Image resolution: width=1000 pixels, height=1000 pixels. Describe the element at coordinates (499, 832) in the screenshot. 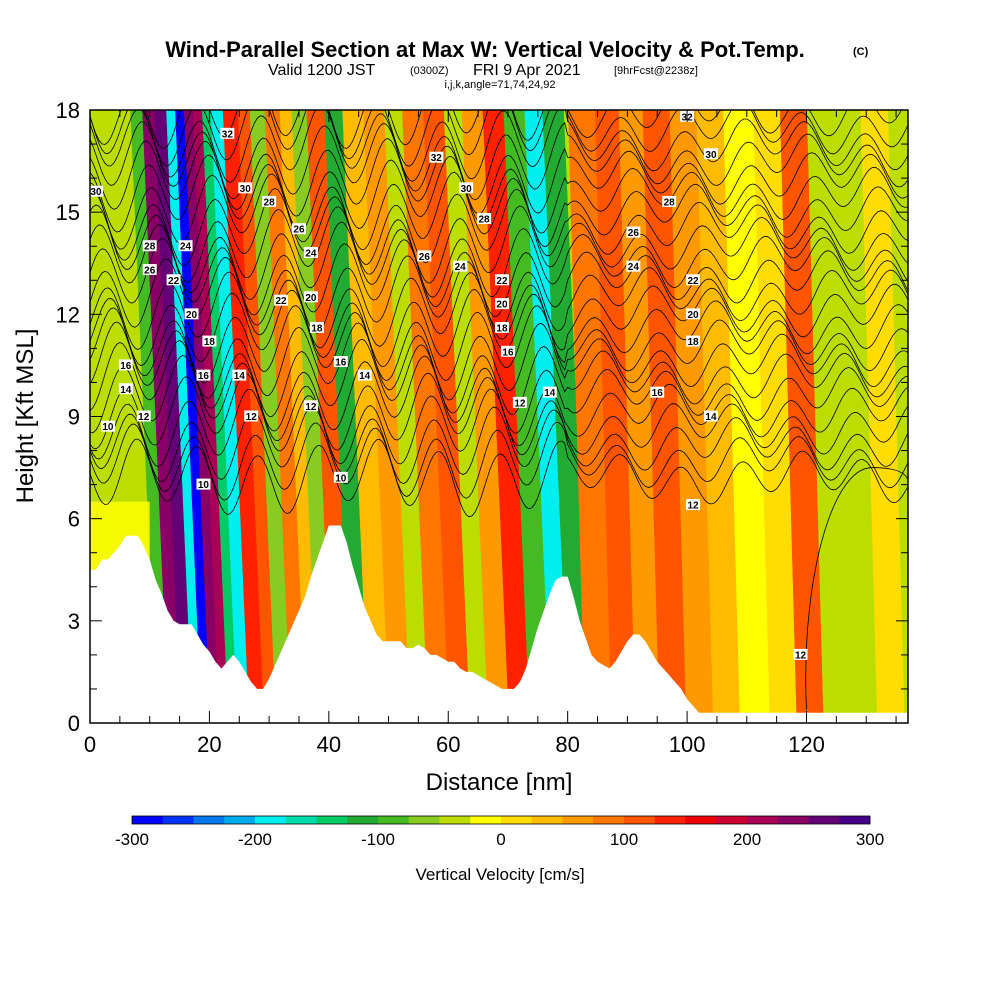

I see `colorbar: -300 -200 -100 0 100 200 300` at that location.